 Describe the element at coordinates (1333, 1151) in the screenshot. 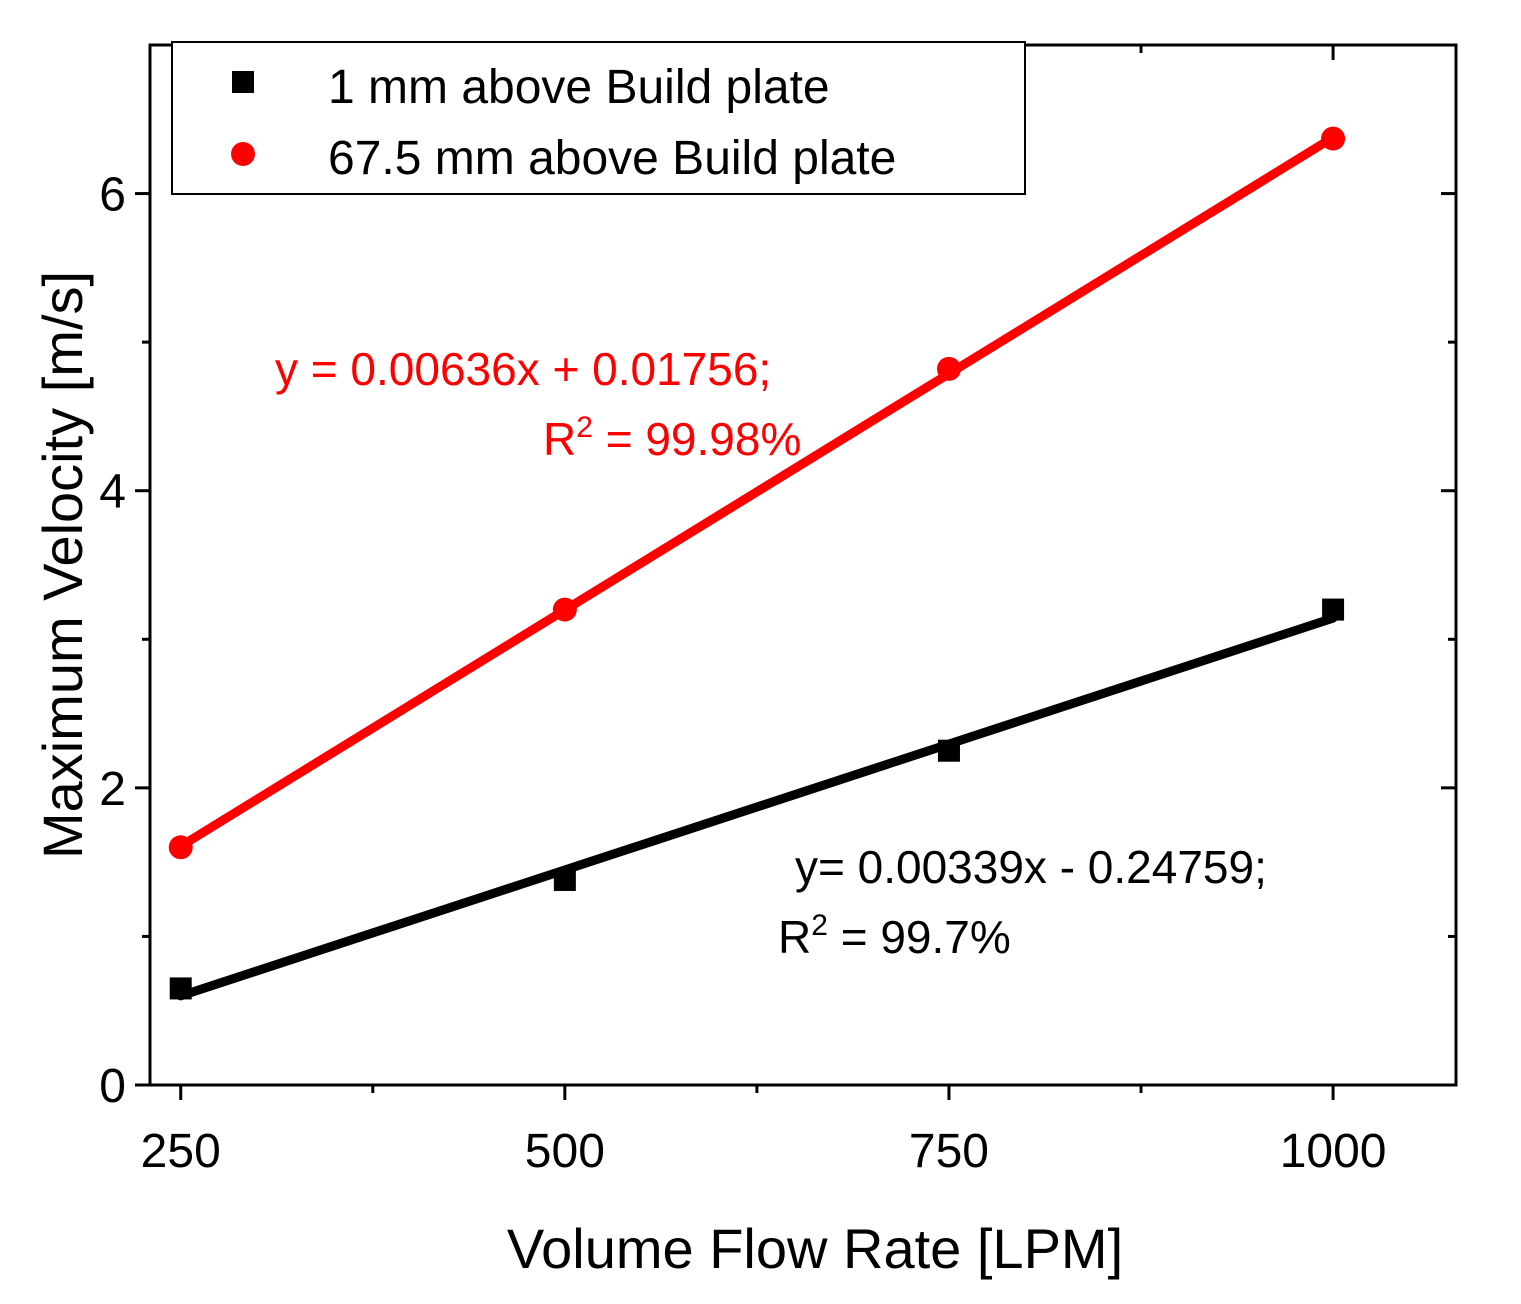

I see `x-tick-label: 1000` at that location.